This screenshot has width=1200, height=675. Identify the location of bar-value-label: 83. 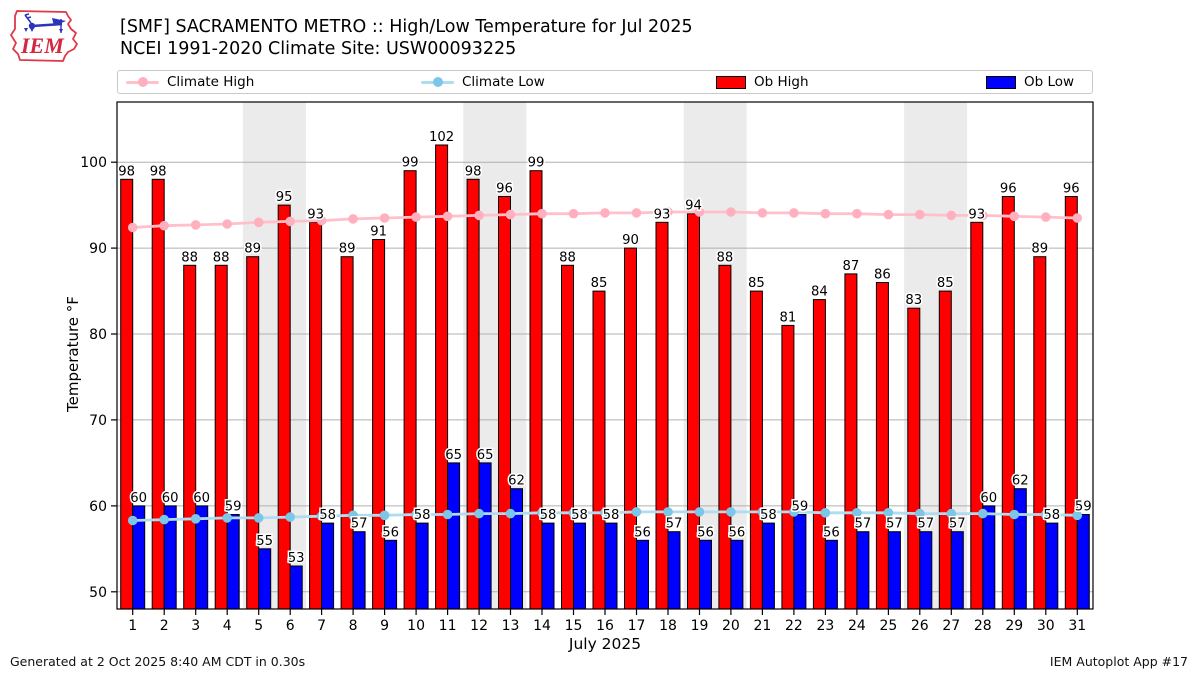
(913, 300).